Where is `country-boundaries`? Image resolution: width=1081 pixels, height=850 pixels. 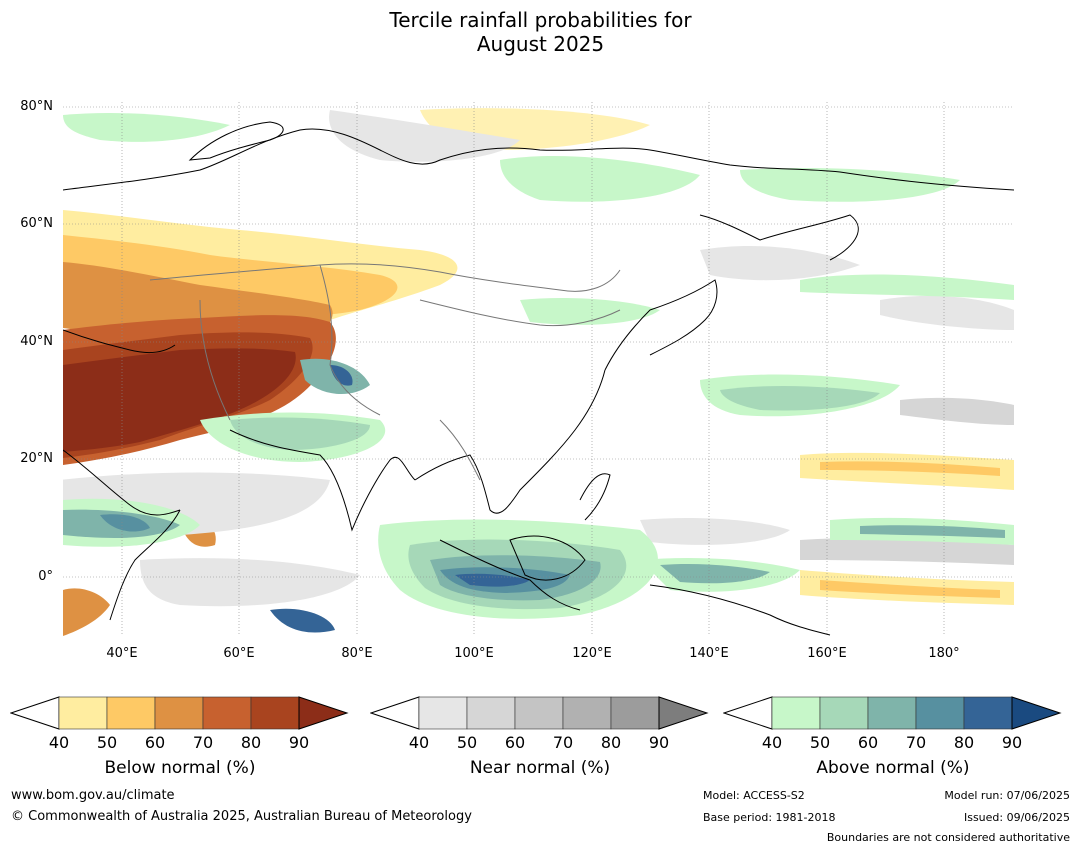
country-boundaries is located at coordinates (385, 372).